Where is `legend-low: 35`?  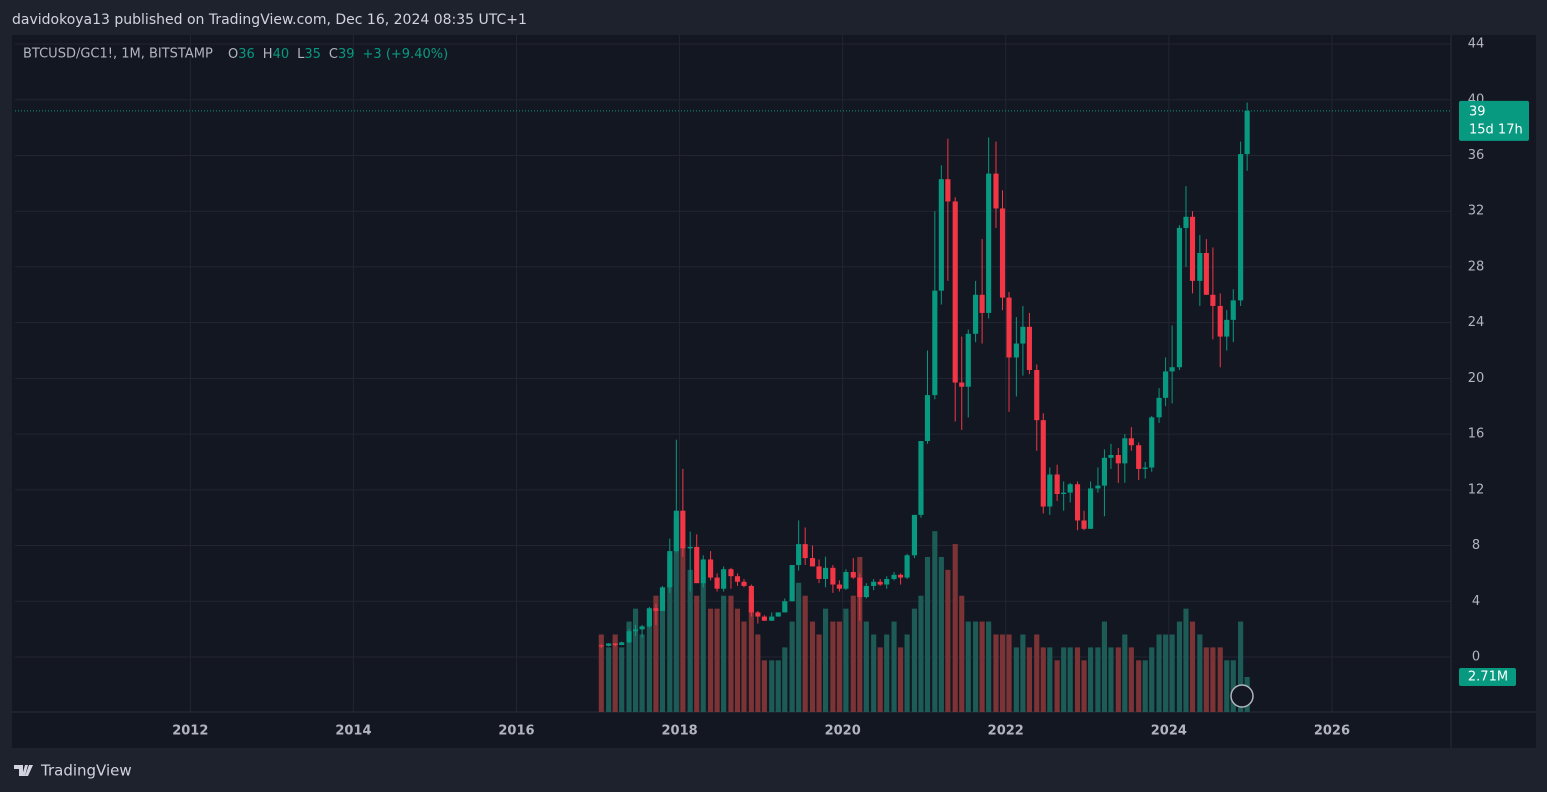 legend-low: 35 is located at coordinates (312, 54).